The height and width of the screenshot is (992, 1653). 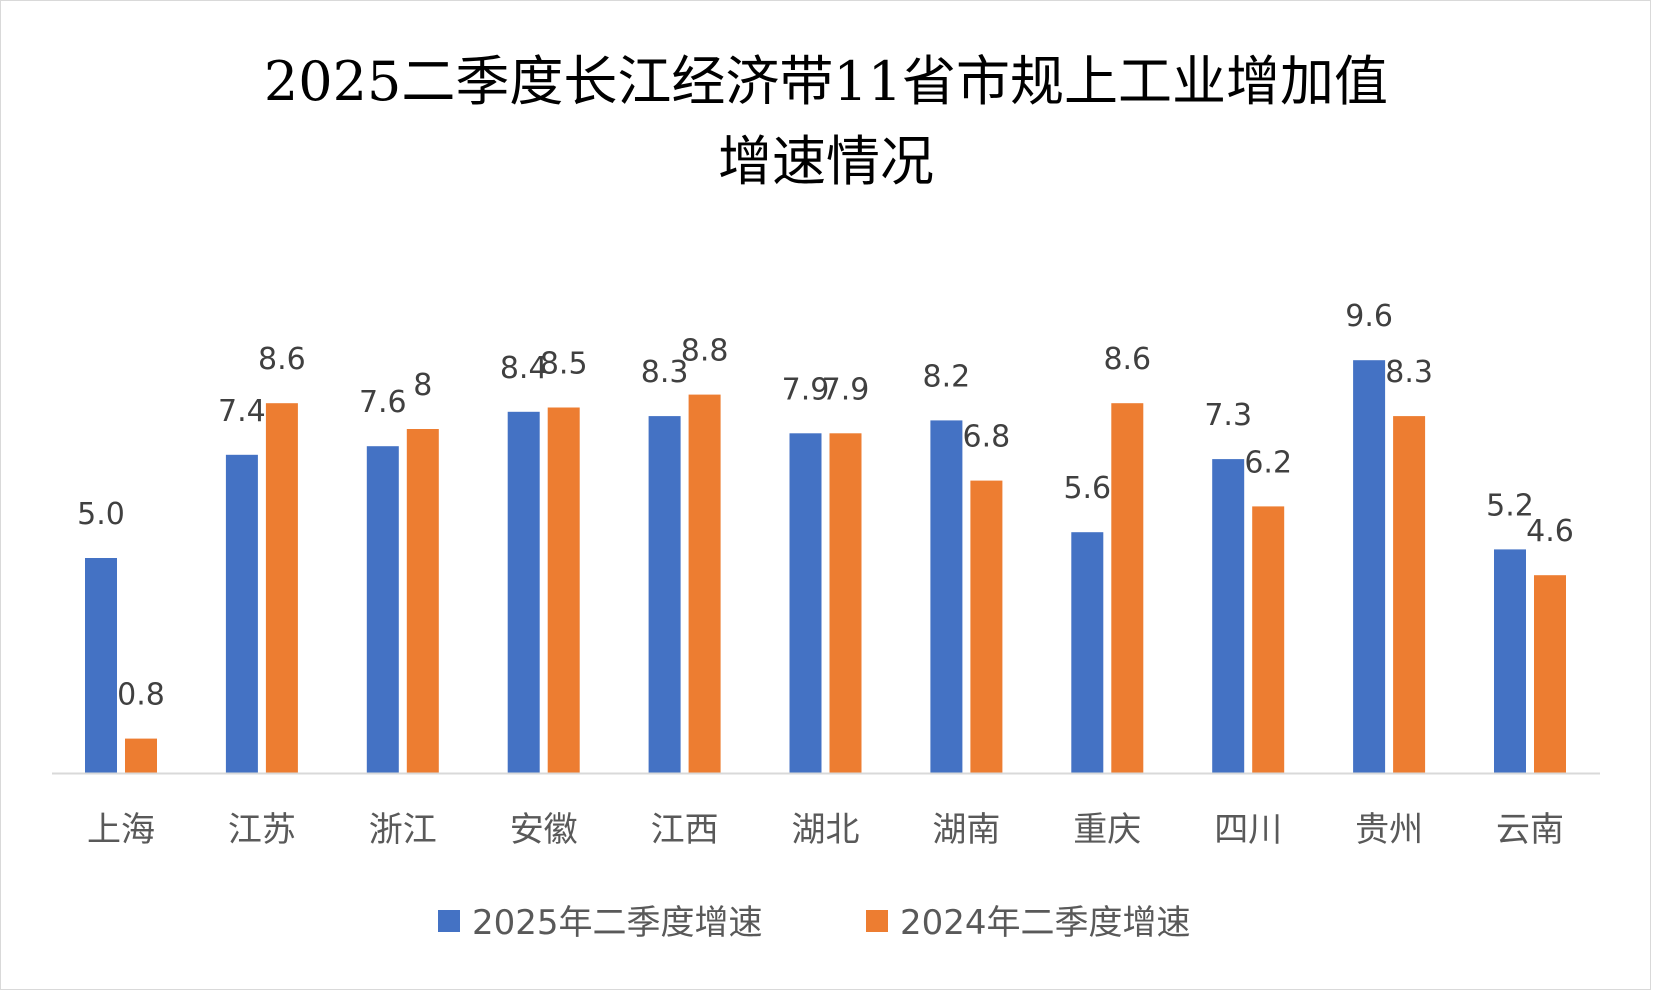 I want to click on data-label-2025-贵州: 9.6, so click(x=1369, y=316).